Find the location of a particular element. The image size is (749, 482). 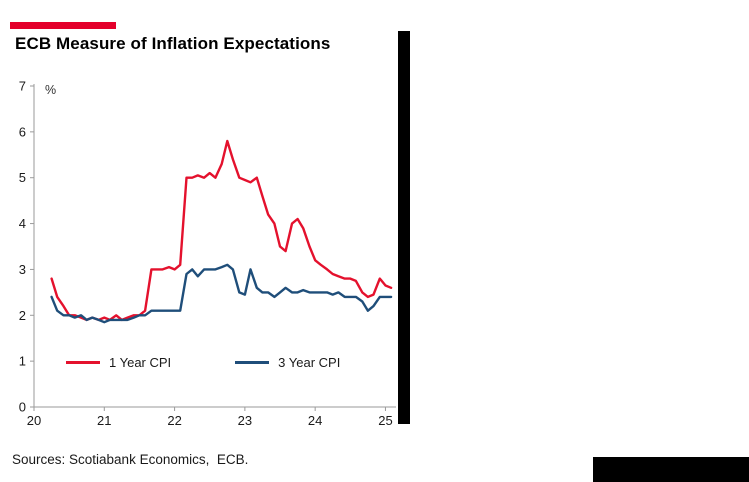

footer-divider-bar is located at coordinates (671, 469).